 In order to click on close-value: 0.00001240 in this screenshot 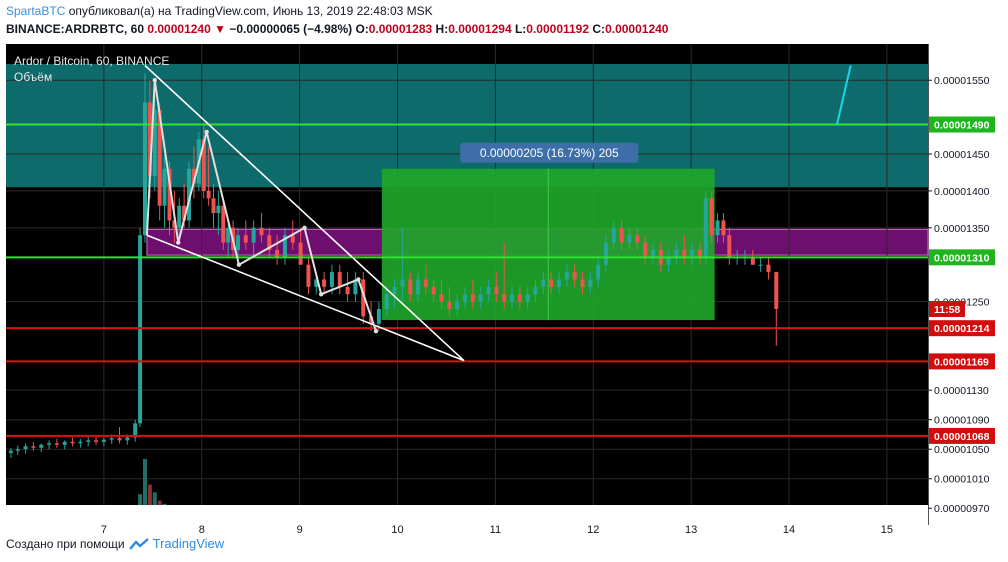, I will do `click(637, 29)`.